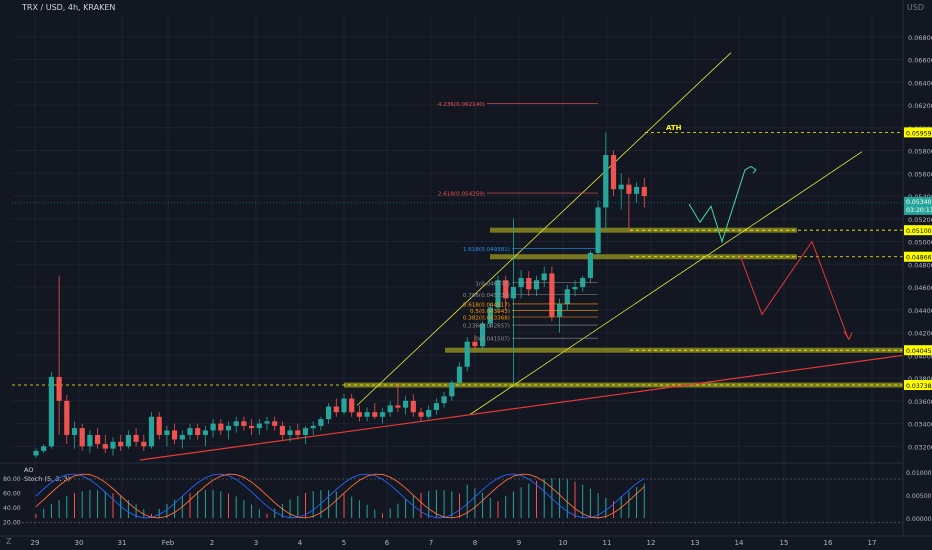  What do you see at coordinates (920, 243) in the screenshot?
I see `y-tick-label: 0.050000` at bounding box center [920, 243].